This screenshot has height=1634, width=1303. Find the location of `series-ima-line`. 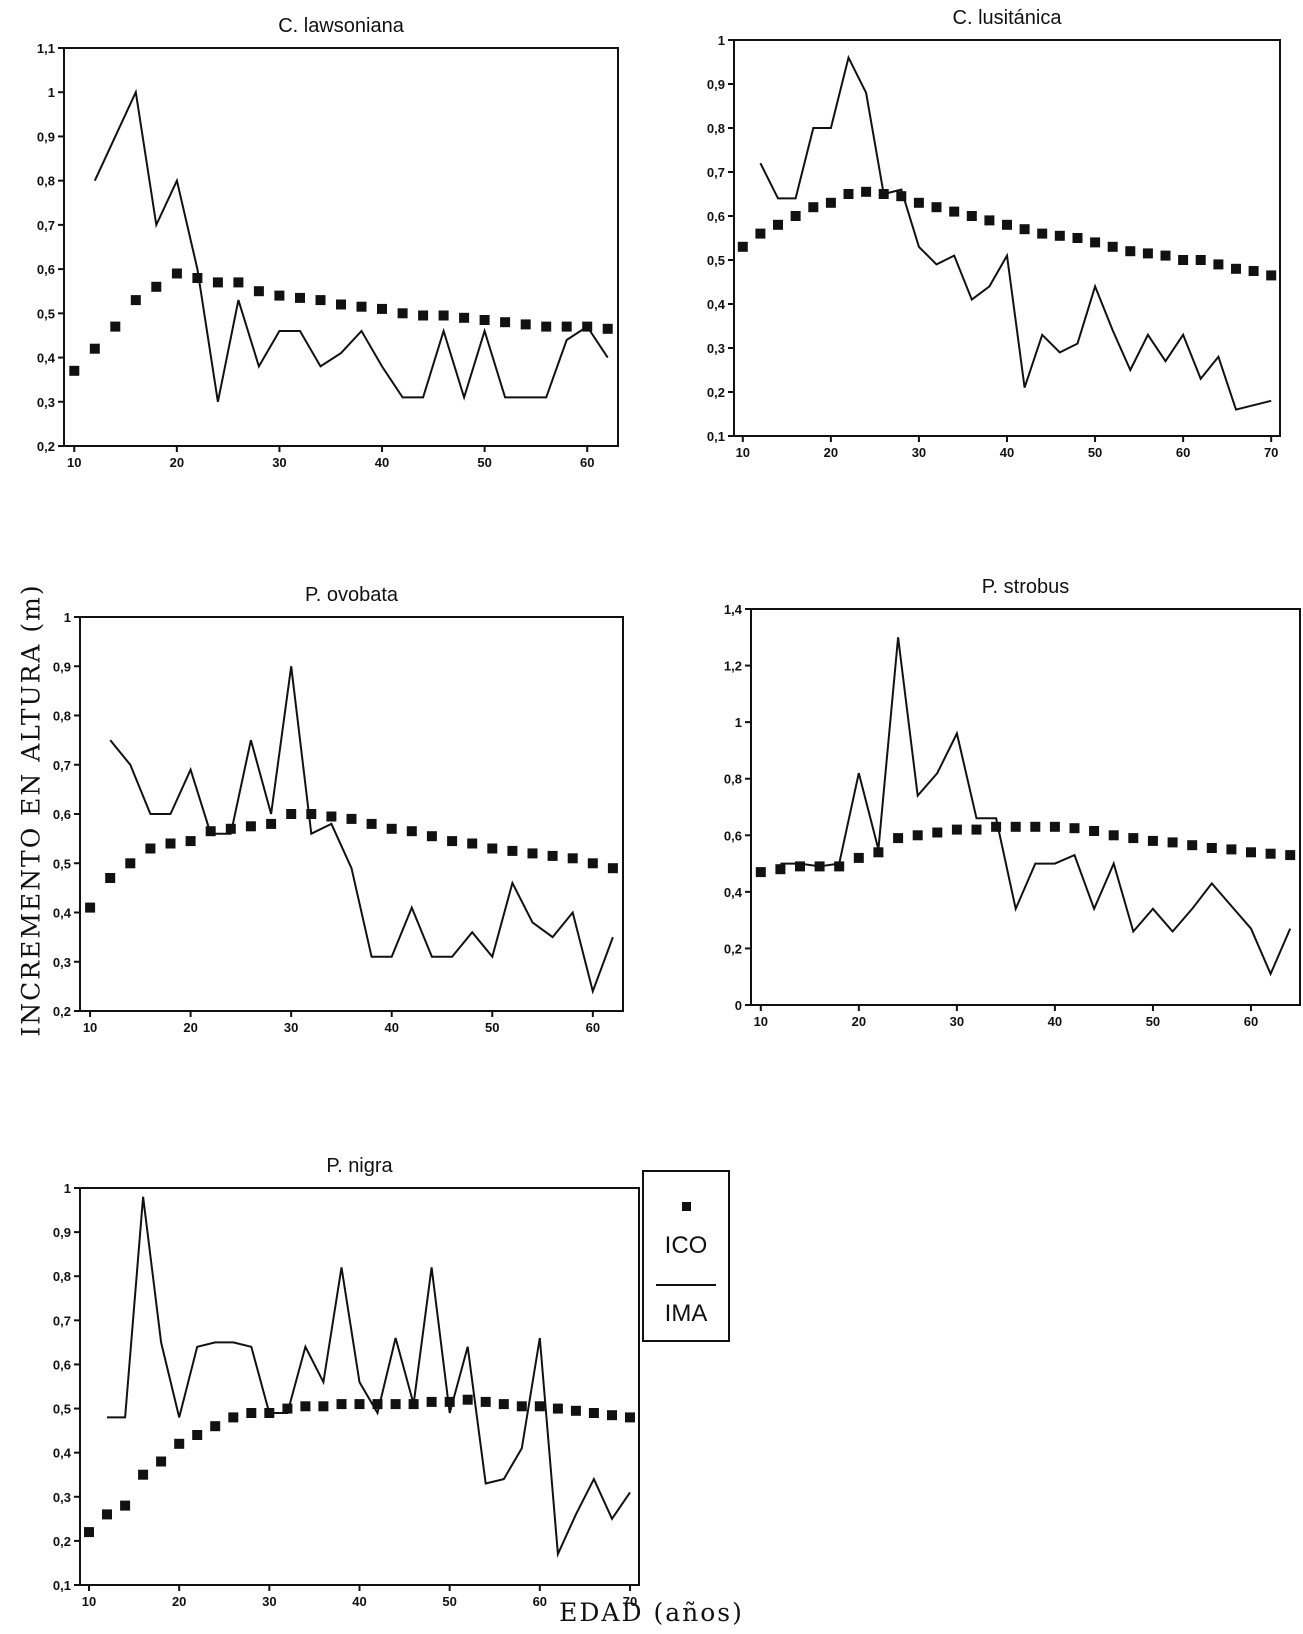

series-ima-line is located at coordinates (1036, 807).